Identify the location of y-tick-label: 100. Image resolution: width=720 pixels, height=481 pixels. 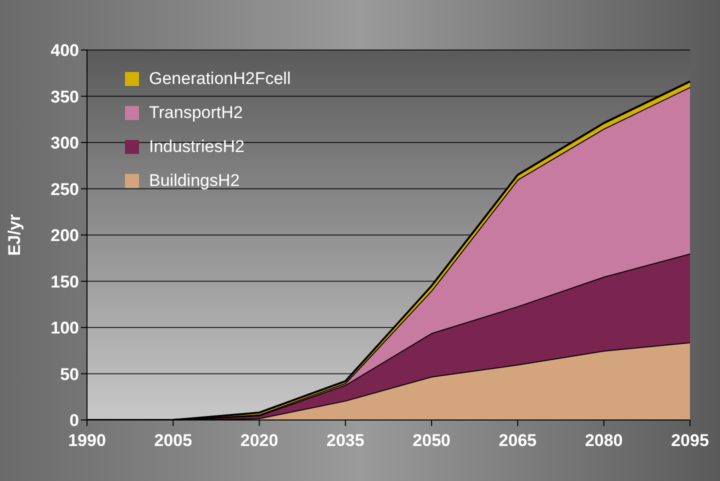
(64, 328).